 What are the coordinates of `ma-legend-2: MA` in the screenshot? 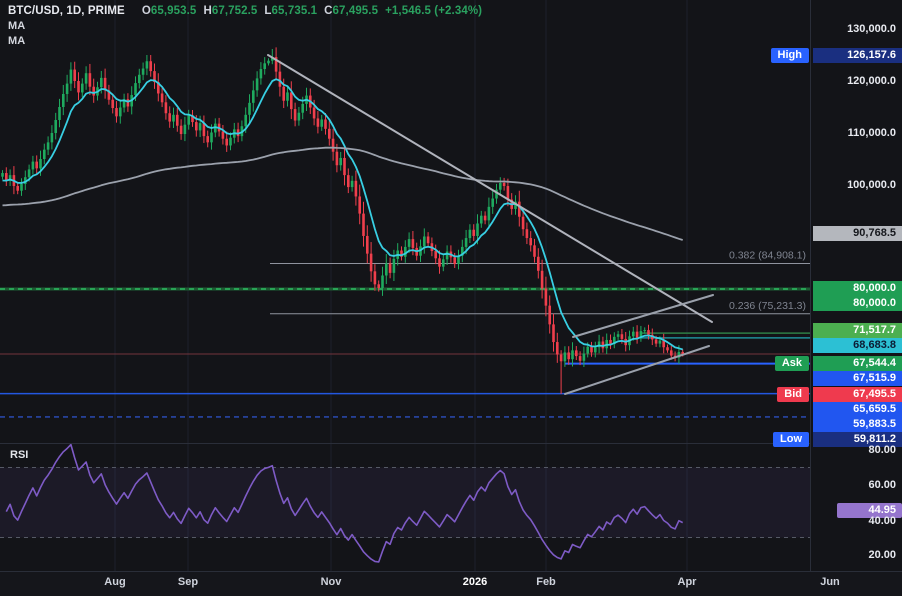 It's located at (17, 41).